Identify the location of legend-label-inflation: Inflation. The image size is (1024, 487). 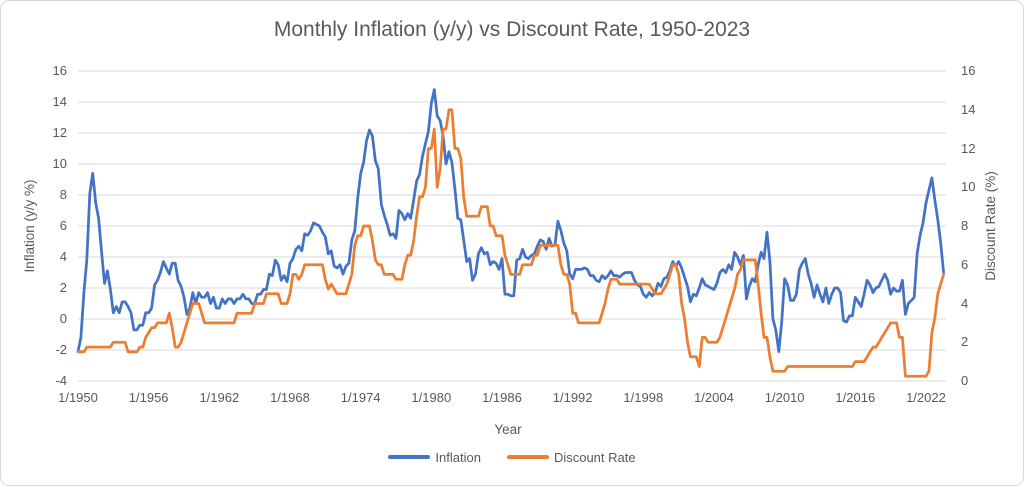
(458, 457).